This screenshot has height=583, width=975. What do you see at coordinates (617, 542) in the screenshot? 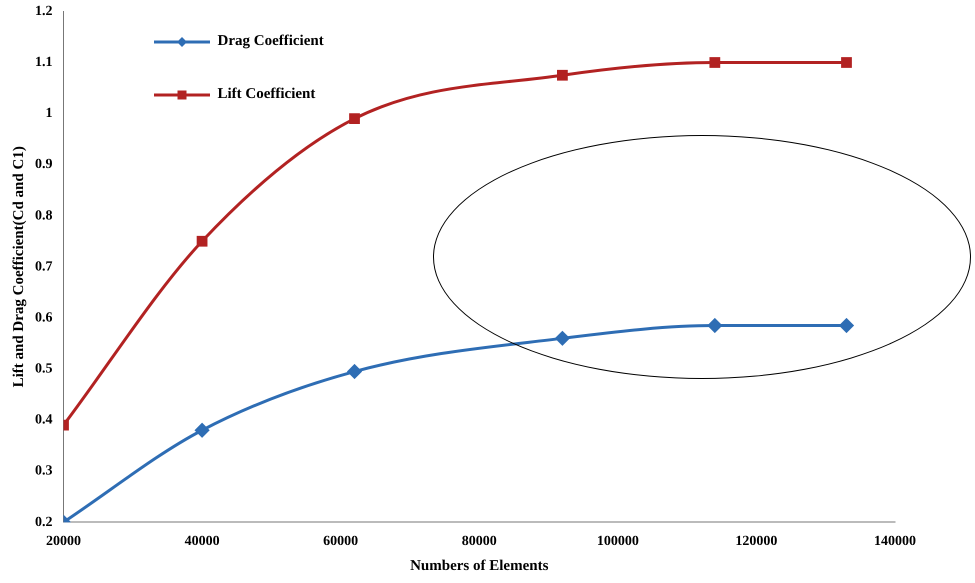
I see `x-tick-label: 100000` at bounding box center [617, 542].